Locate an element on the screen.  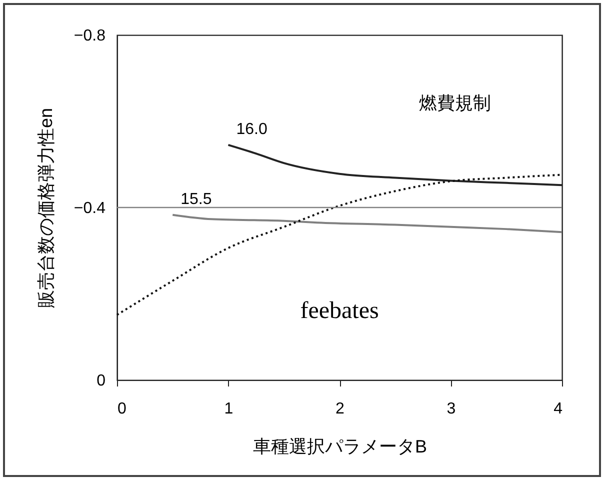
y-tick-label: 0 is located at coordinates (101, 381).